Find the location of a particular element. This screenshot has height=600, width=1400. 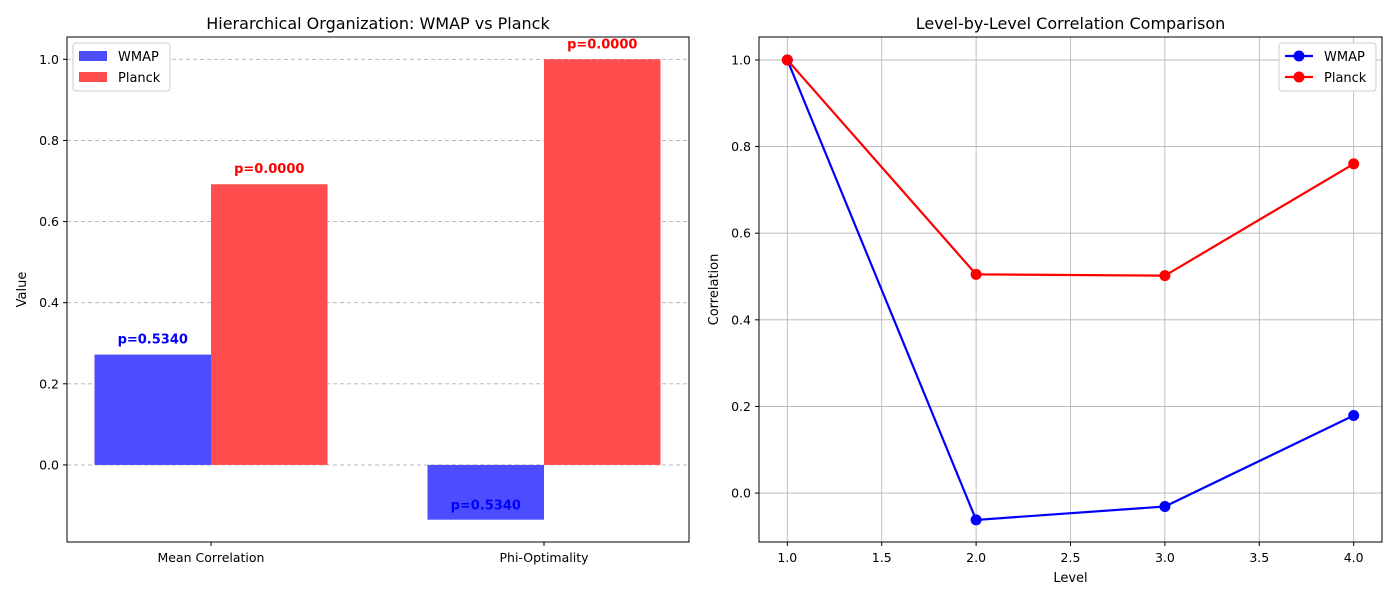

bar-chart-y-tick-label: 0.0 is located at coordinates (49, 464).